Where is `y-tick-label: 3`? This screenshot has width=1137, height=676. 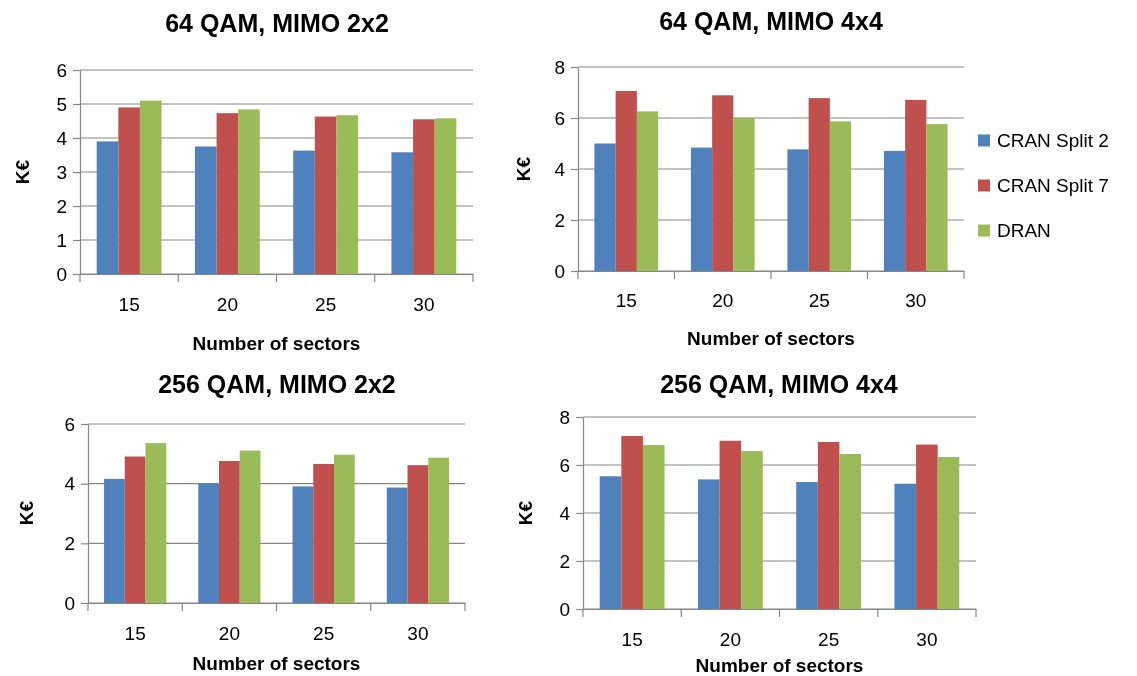
y-tick-label: 3 is located at coordinates (61, 172).